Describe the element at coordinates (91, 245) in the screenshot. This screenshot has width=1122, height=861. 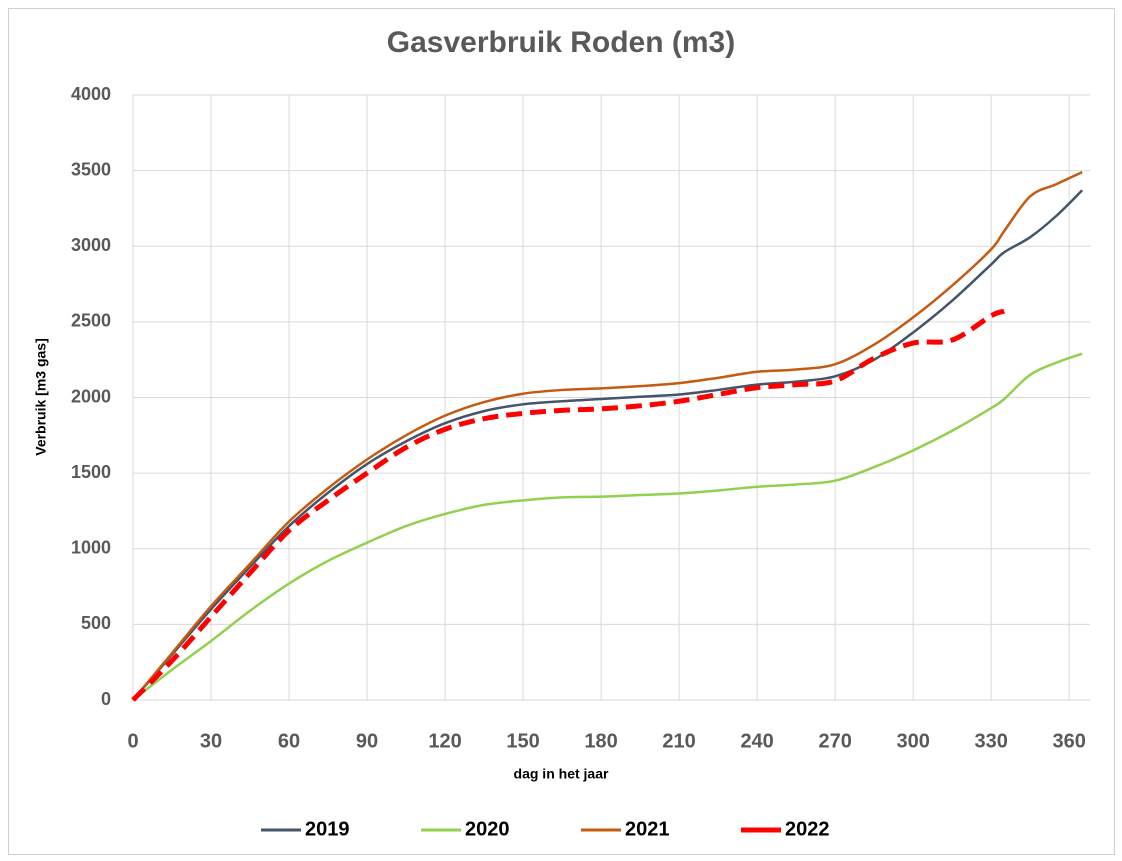
I see `y-tick-label: 3000` at that location.